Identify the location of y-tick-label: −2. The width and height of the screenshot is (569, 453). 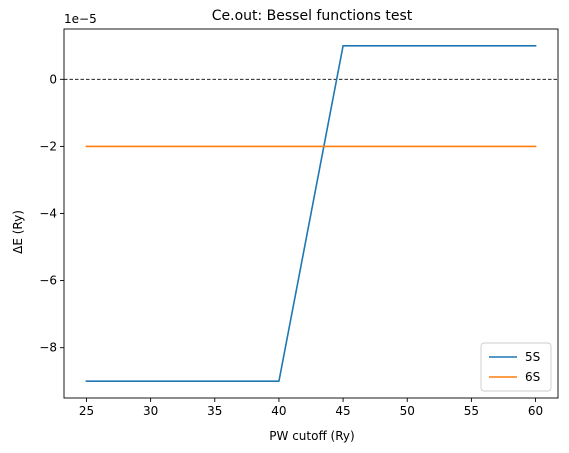
(48, 146).